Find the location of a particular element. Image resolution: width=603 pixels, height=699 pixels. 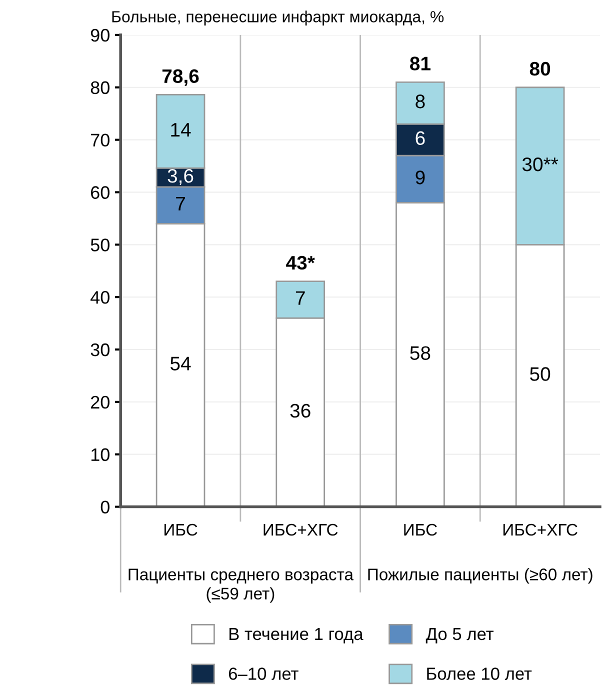

data-label: 3,6 is located at coordinates (181, 177).